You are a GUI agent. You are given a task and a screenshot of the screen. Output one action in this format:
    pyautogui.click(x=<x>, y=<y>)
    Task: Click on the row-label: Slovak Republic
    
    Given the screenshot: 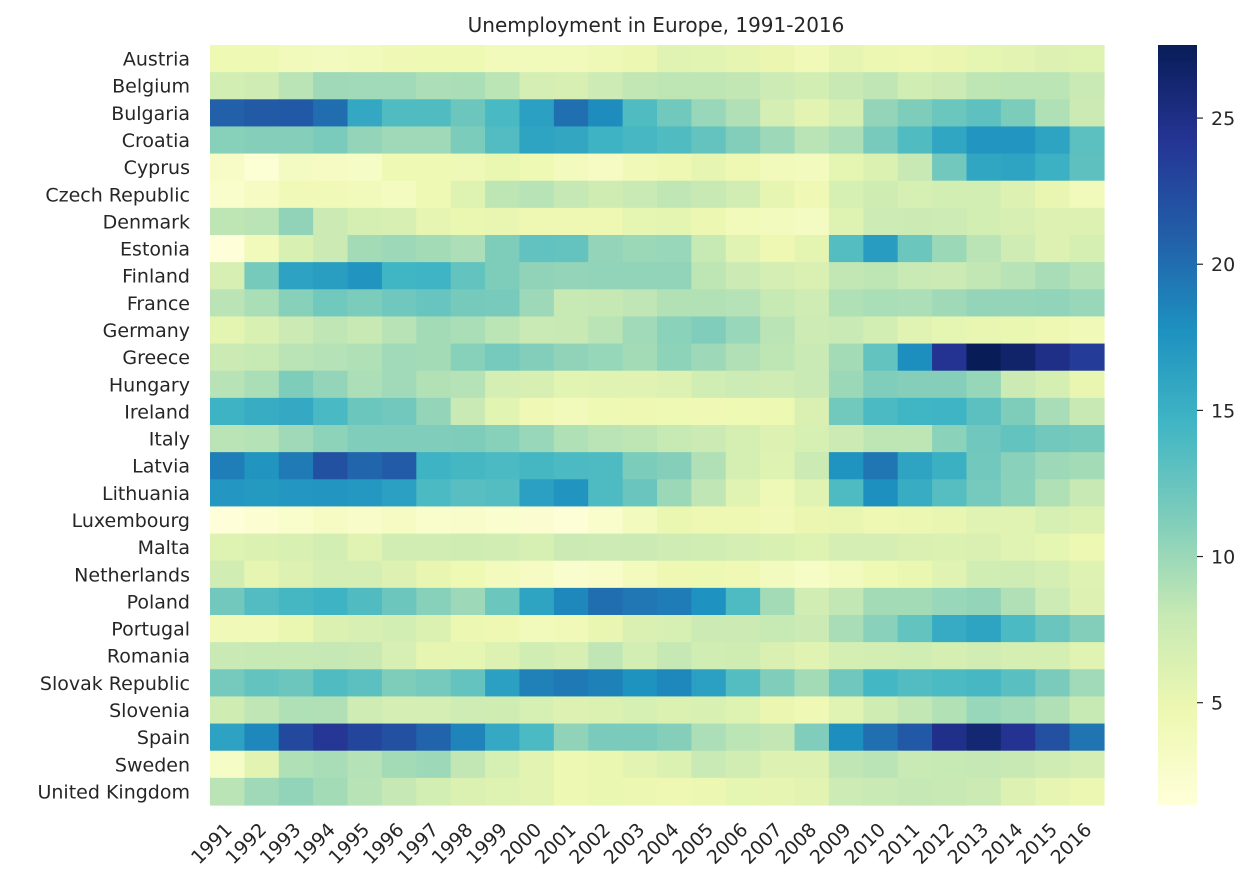 What is the action you would take?
    pyautogui.click(x=115, y=684)
    